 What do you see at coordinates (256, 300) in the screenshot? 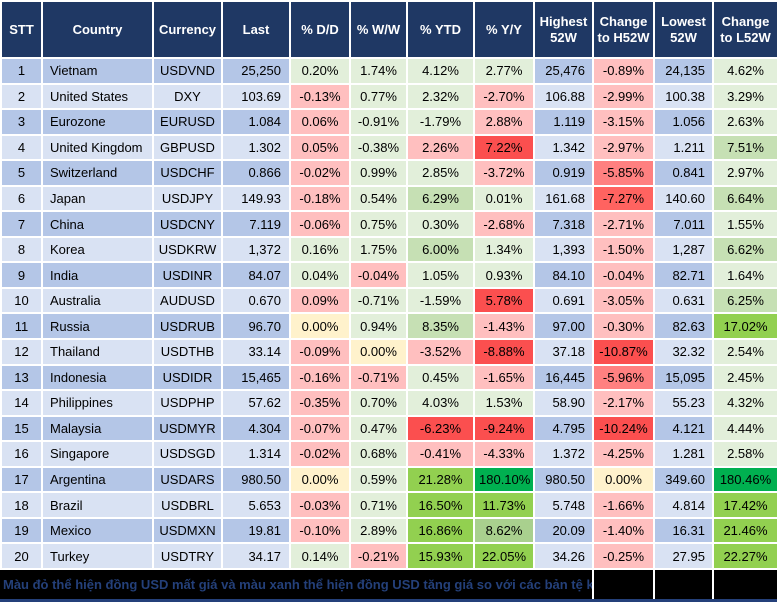
I see `table-cell-last: 0.670` at bounding box center [256, 300].